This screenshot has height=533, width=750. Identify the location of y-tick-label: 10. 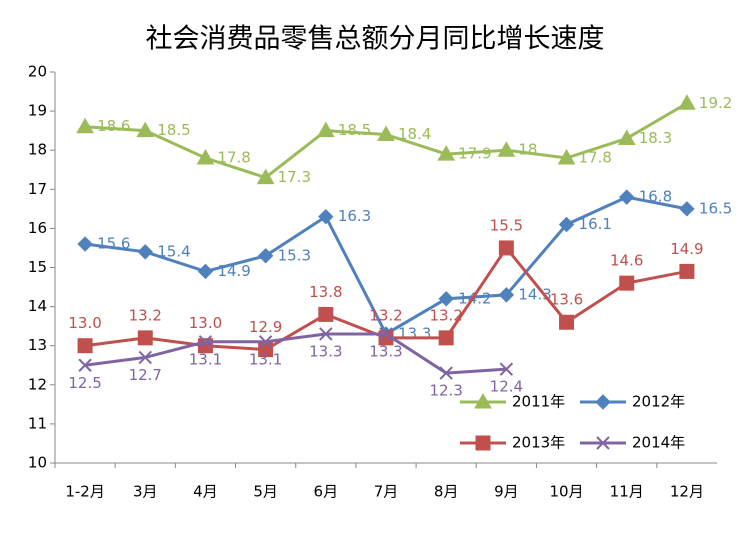
(37, 463).